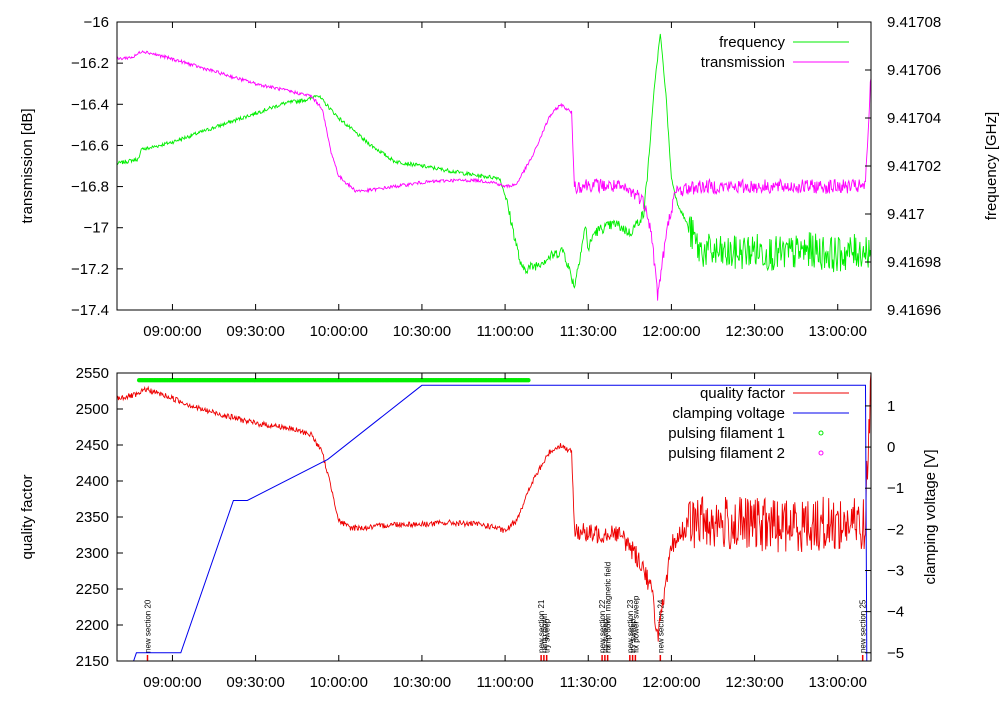 Image resolution: width=1000 pixels, height=705 pixels. What do you see at coordinates (90, 63) in the screenshot?
I see `y-tick-label: −16.2` at bounding box center [90, 63].